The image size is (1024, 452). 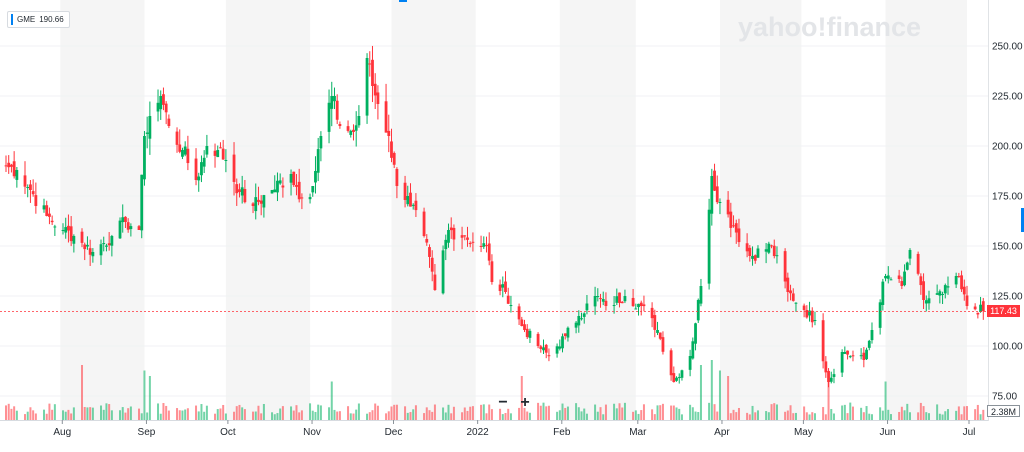 I want to click on axis-handle, so click(x=1022, y=220).